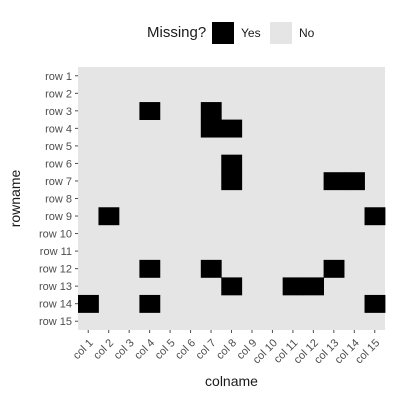  I want to click on missing-cell-row9-col15, so click(375, 216).